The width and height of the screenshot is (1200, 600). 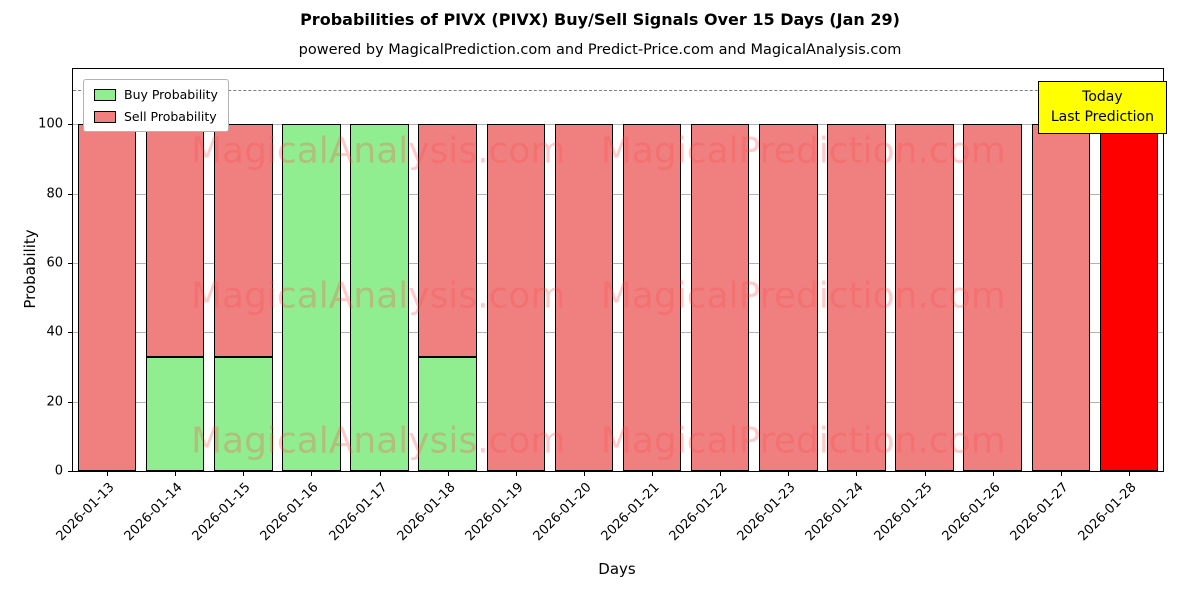 I want to click on x-tick-label-2026-01-23: 2026-01-23, so click(x=766, y=512).